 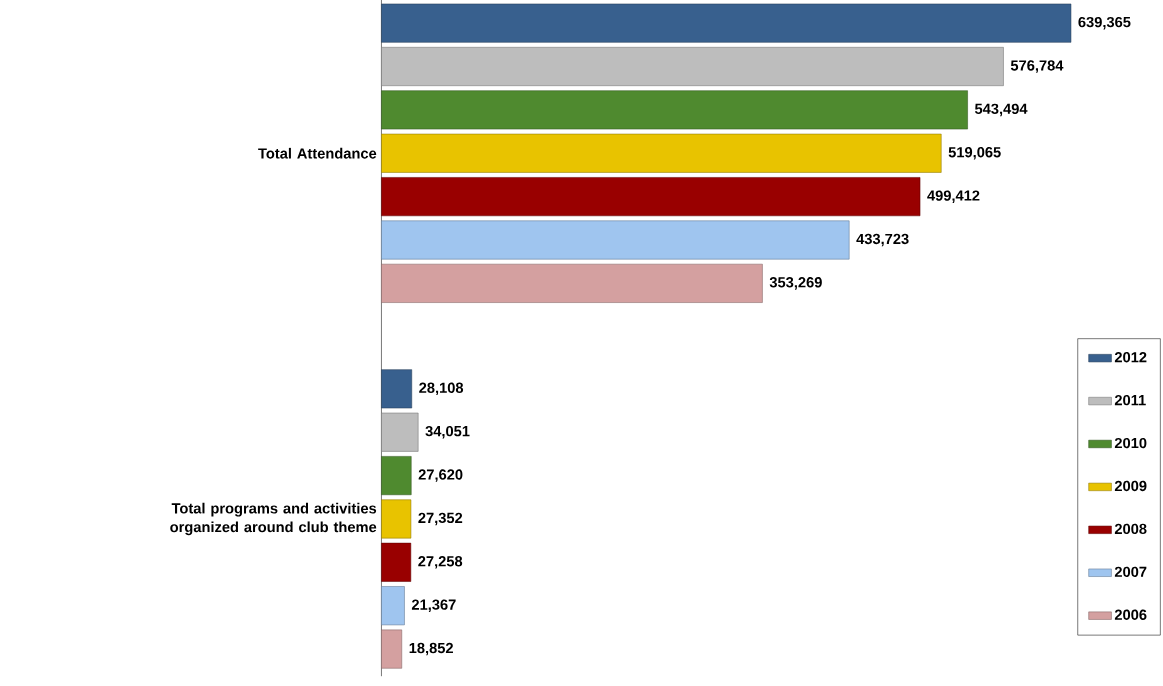 I want to click on data-label: 28,108, so click(x=441, y=389).